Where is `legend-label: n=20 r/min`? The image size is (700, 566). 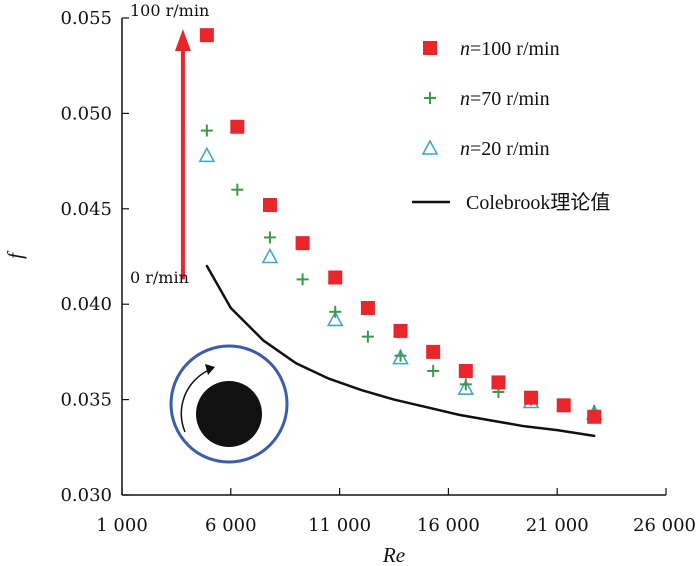
legend-label: n=20 r/min is located at coordinates (505, 149).